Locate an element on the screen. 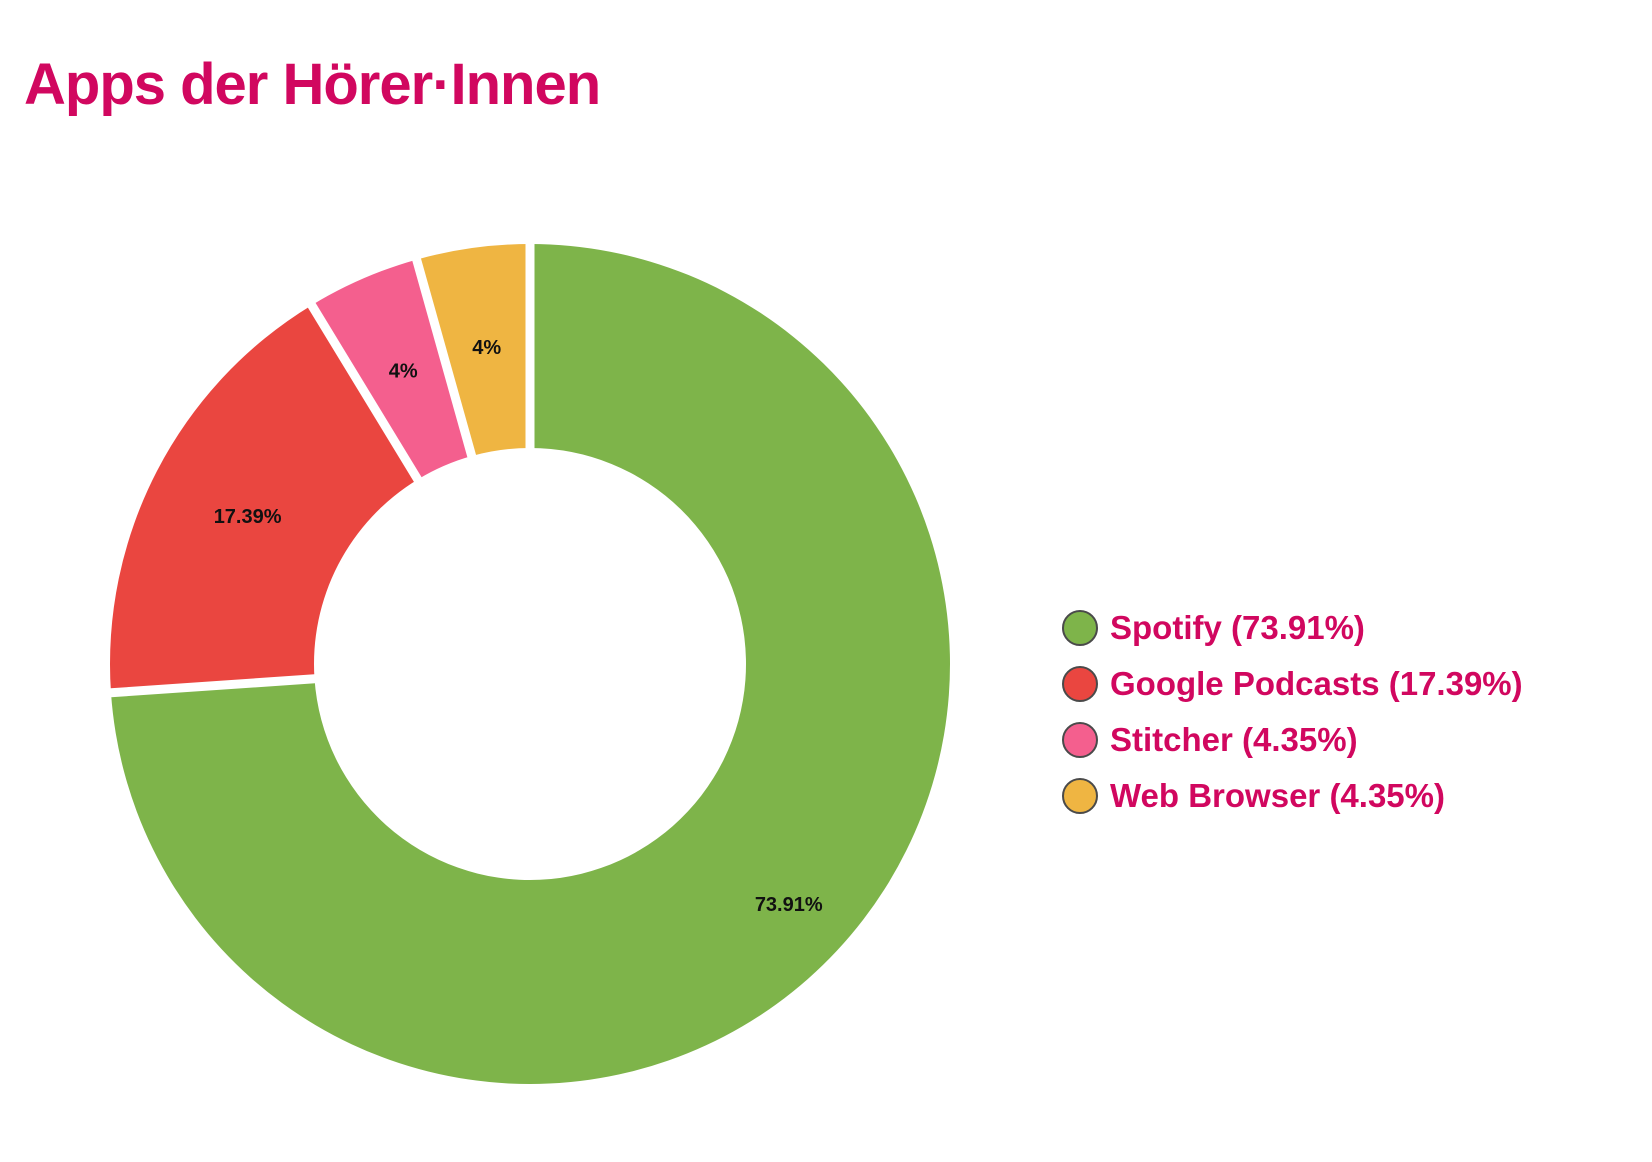  slice-google-podcasts is located at coordinates (264, 499).